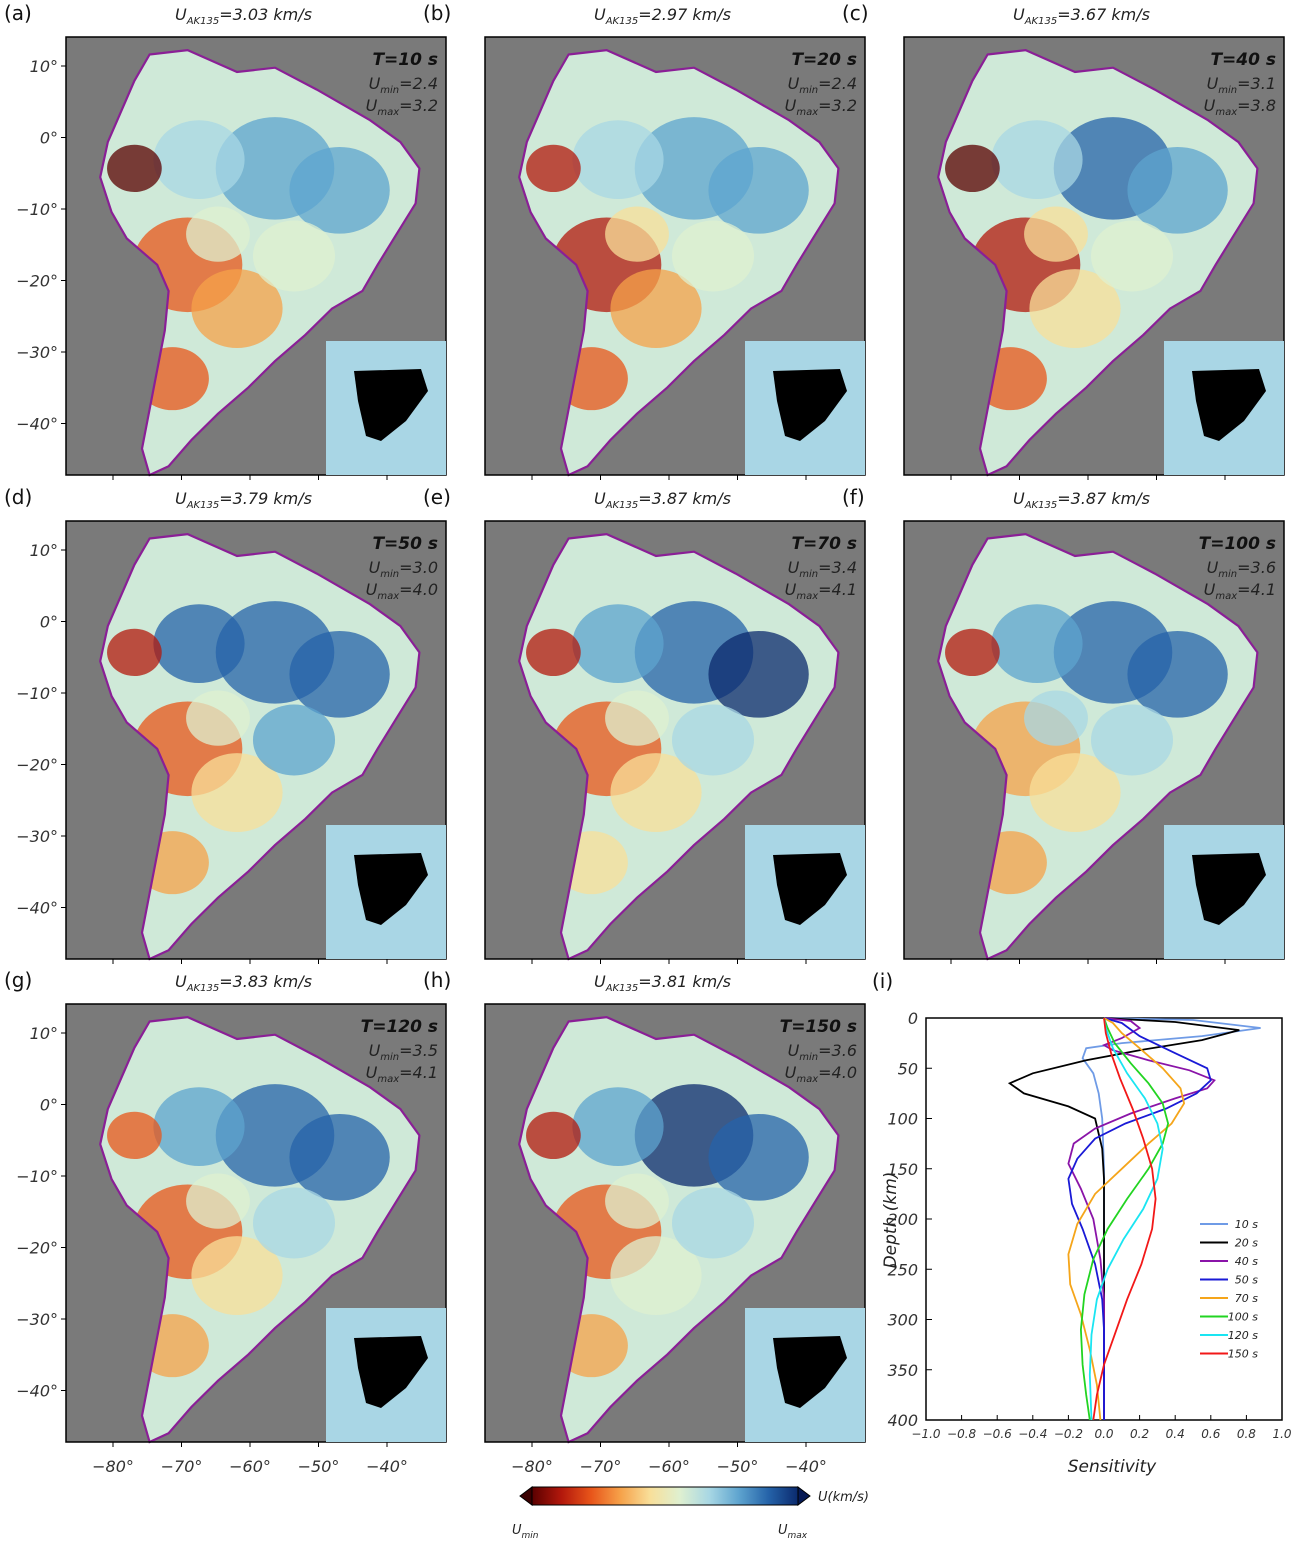 This screenshot has width=1306, height=1545. I want to click on panel-label: (c), so click(855, 13).